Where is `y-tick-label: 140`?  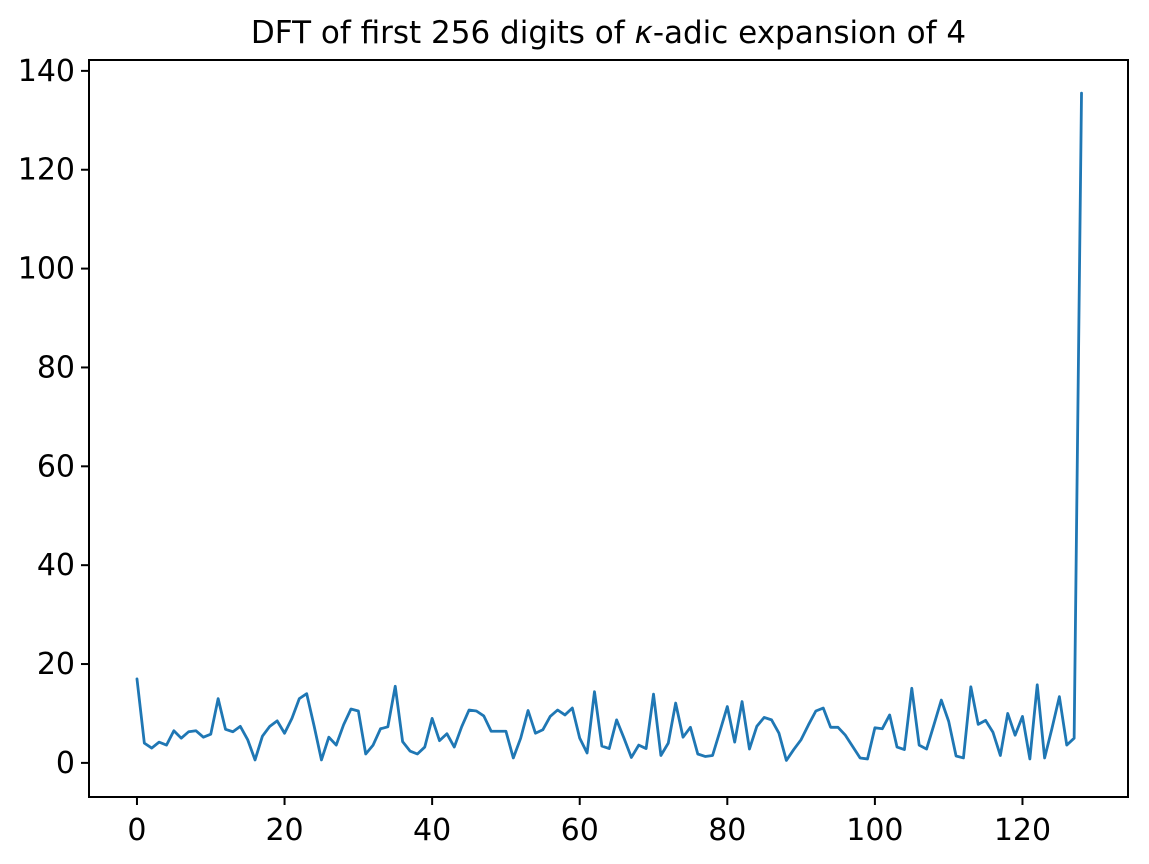 y-tick-label: 140 is located at coordinates (46, 71).